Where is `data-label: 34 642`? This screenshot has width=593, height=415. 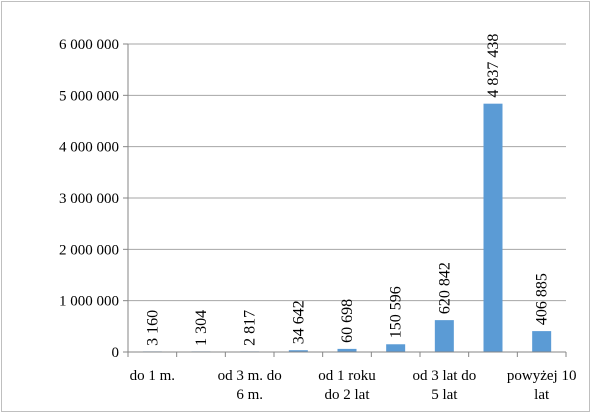
data-label: 34 642 is located at coordinates (298, 322).